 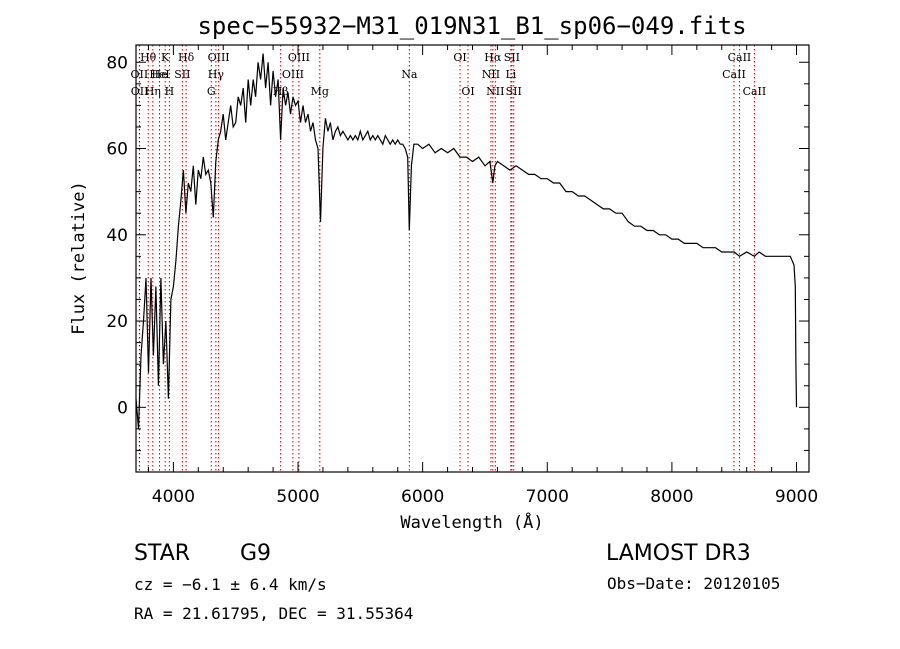 I want to click on x-tick-label: 7000, so click(x=547, y=497).